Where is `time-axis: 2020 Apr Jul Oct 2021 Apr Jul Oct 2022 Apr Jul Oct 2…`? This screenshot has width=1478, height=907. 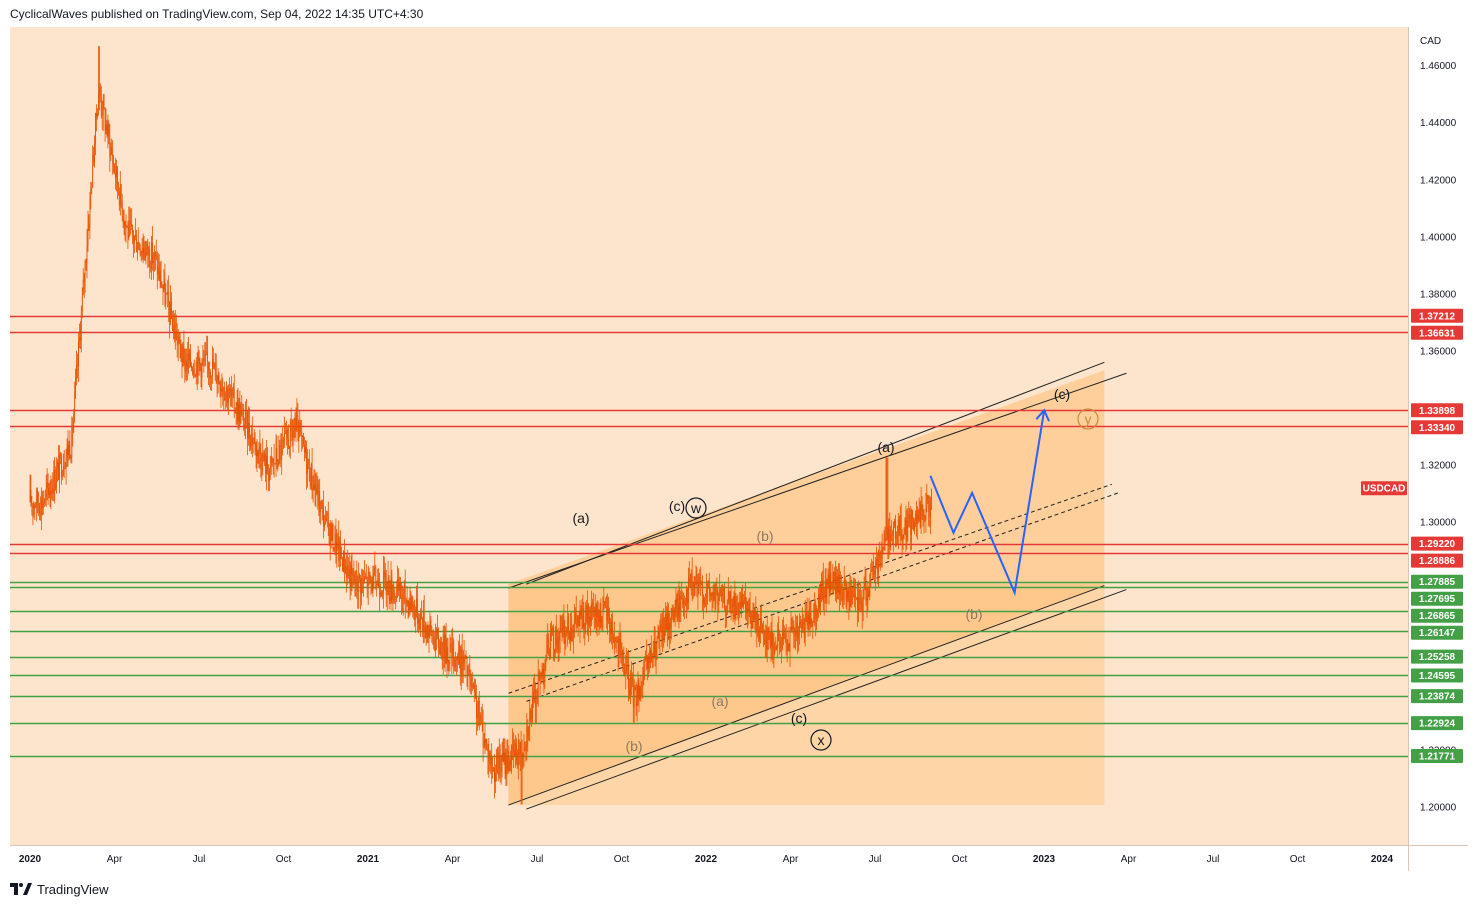
time-axis: 2020 Apr Jul Oct 2021 Apr Jul Oct 2022 Apr Jul Oct 2… is located at coordinates (706, 859).